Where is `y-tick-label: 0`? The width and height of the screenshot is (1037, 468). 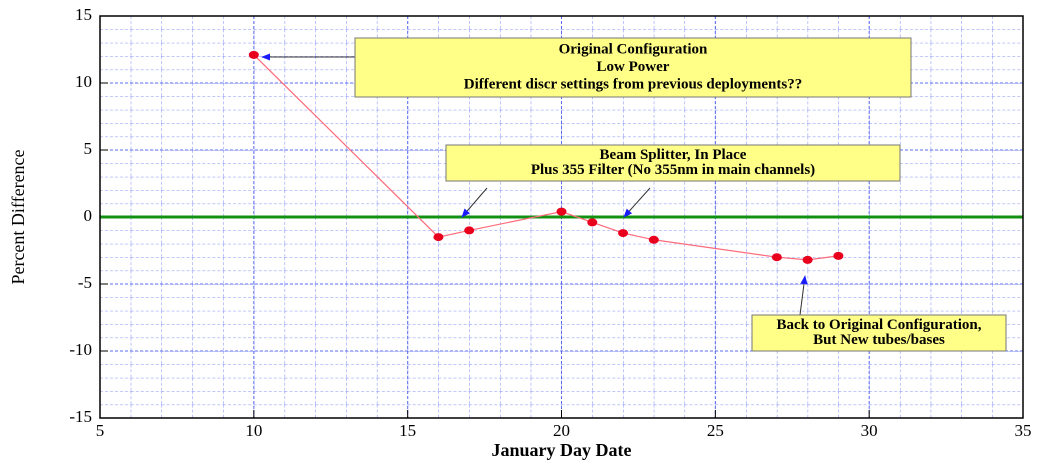
y-tick-label: 0 is located at coordinates (88, 215).